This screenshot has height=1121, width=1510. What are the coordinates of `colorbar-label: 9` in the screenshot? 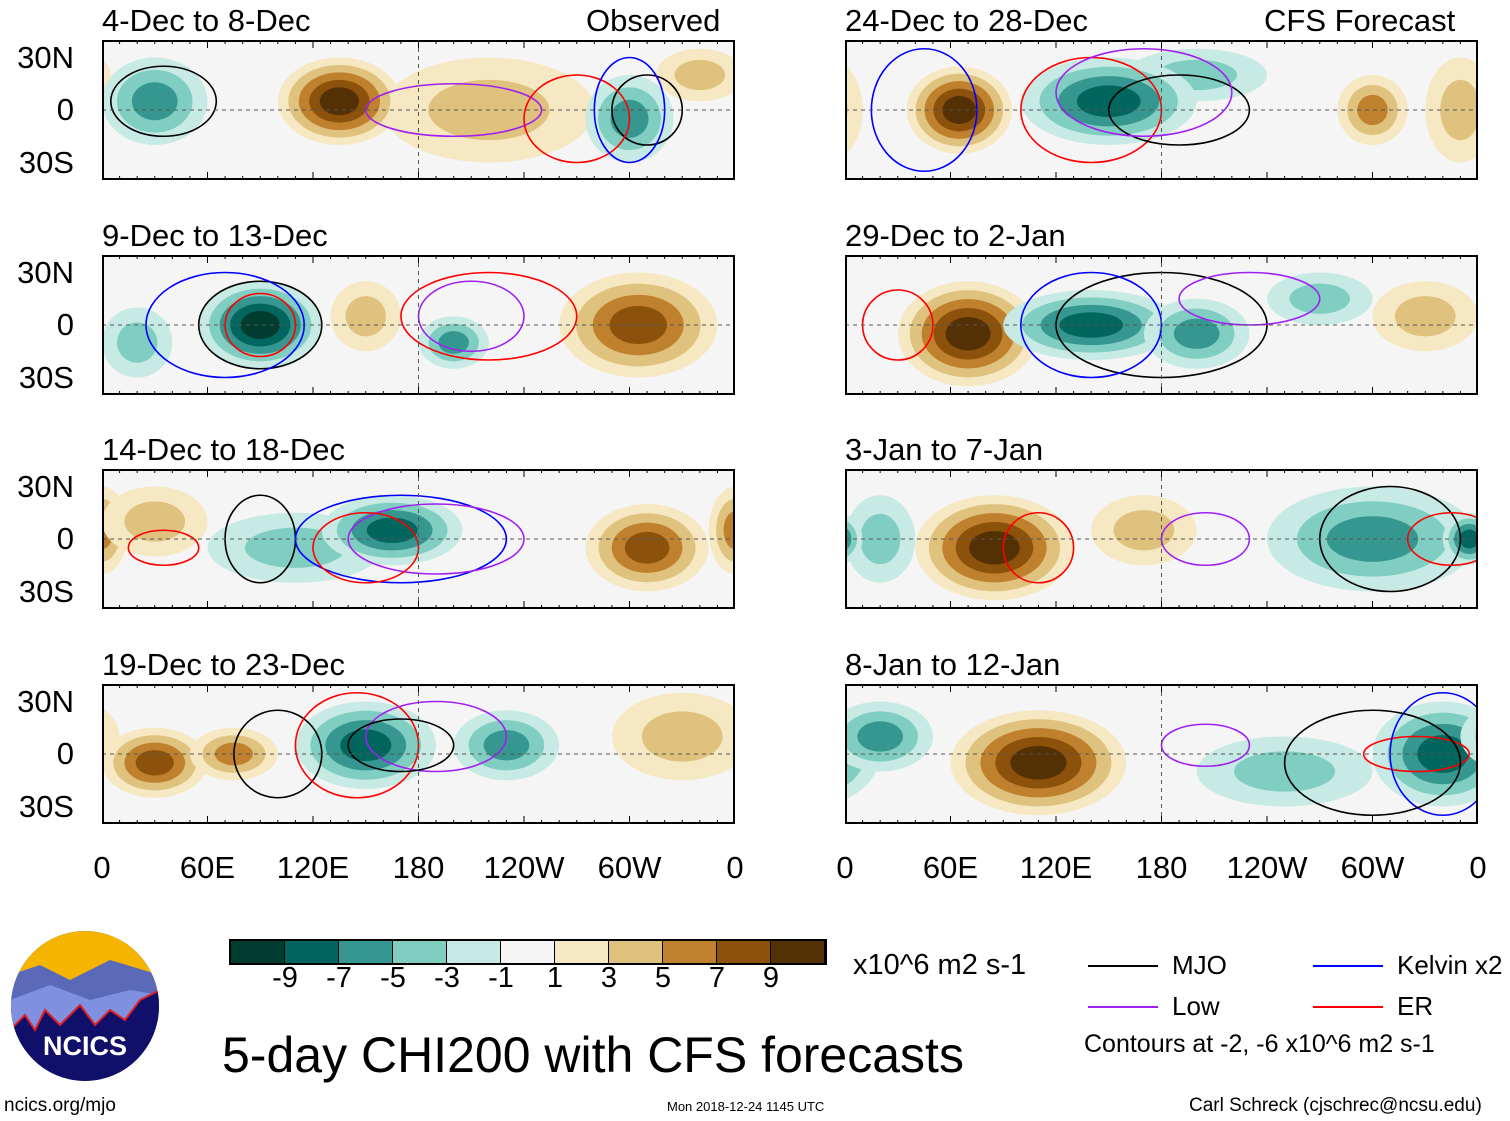 It's located at (771, 978).